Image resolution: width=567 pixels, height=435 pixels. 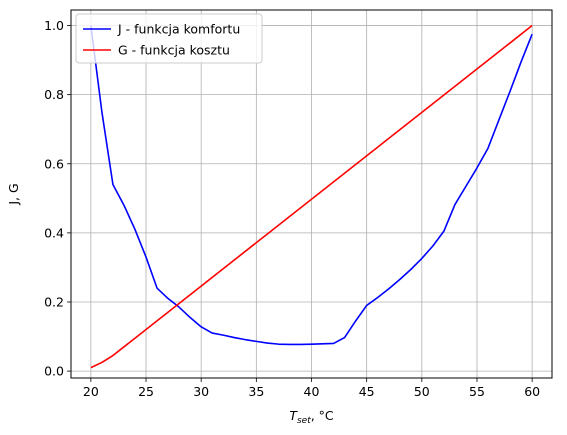 I want to click on legend-label: G - funkcja kosztu, so click(x=174, y=50).